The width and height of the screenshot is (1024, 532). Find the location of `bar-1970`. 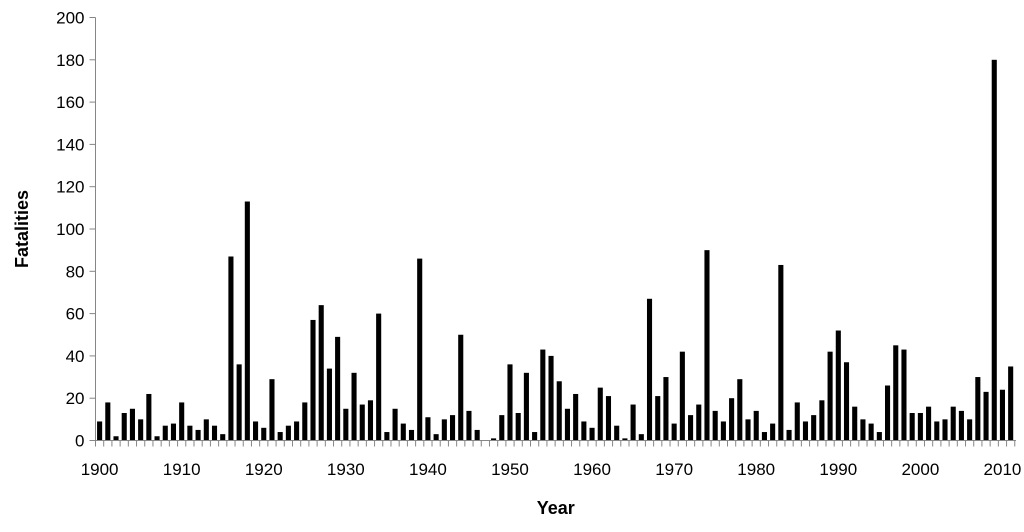

bar-1970 is located at coordinates (674, 432).